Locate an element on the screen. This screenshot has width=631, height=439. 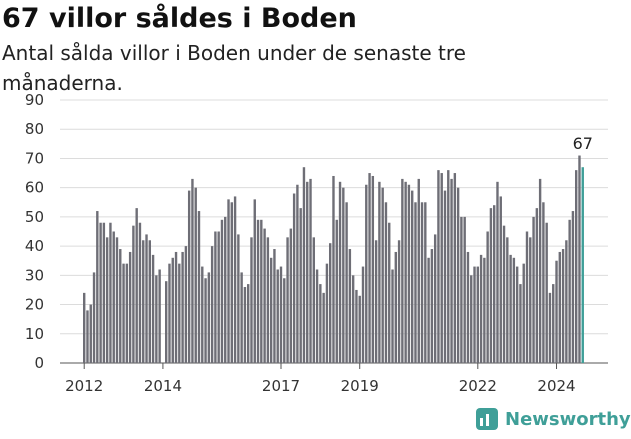
y-tick-label: 20 is located at coordinates (34, 305).